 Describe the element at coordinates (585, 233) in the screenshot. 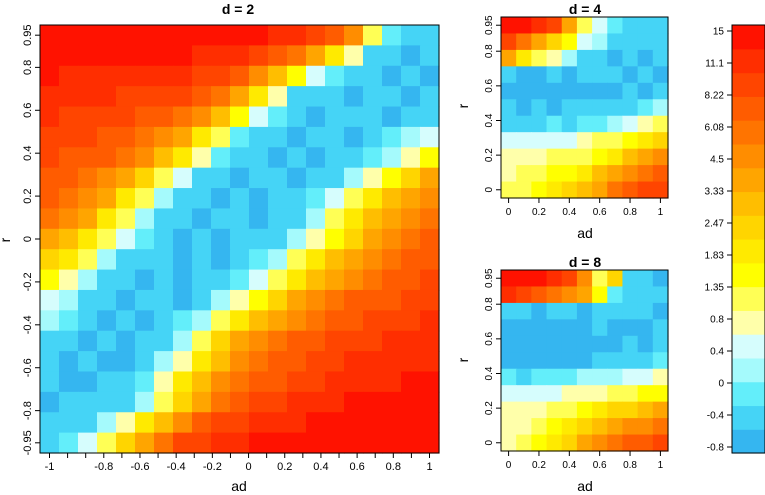

I see `panel-d4-x-axis-label: ad` at that location.